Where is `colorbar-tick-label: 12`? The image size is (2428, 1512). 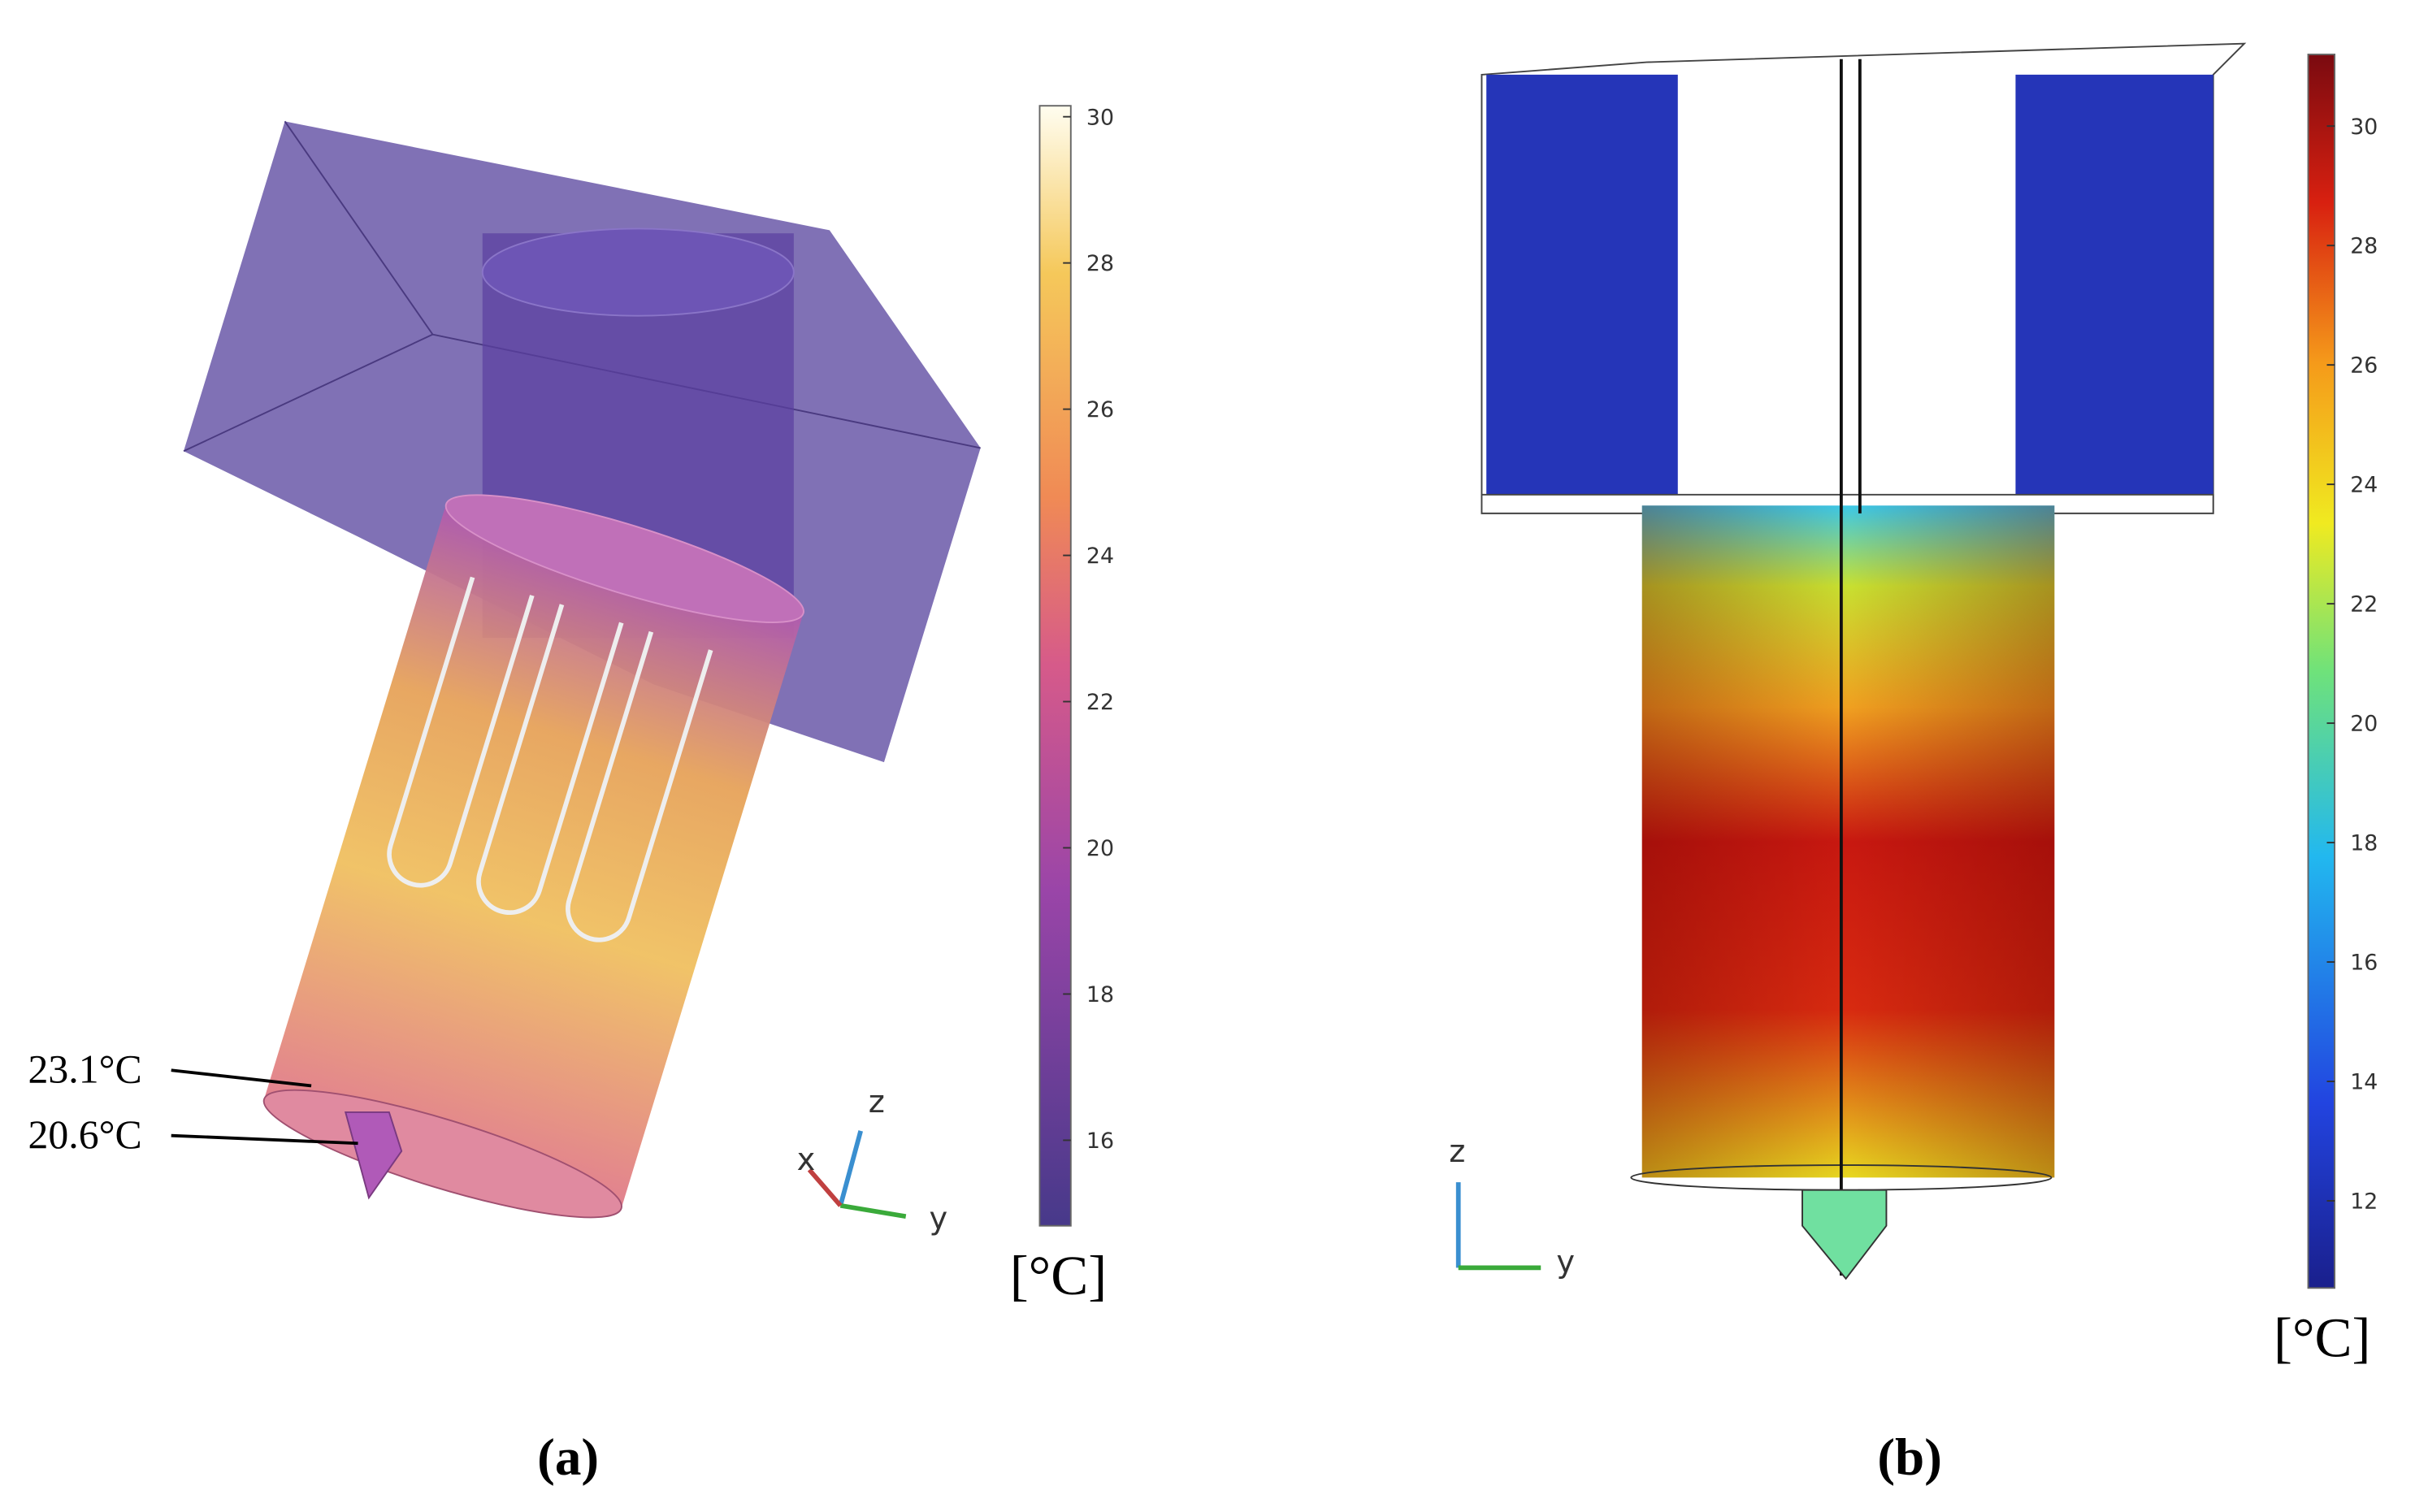
colorbar-tick-label: 12 is located at coordinates (2364, 1202).